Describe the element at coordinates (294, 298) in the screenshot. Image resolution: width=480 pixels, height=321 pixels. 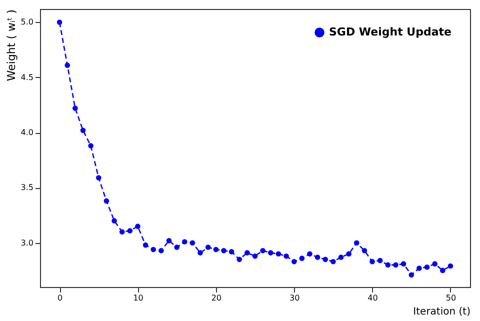
I see `x-tick-label: 30` at that location.